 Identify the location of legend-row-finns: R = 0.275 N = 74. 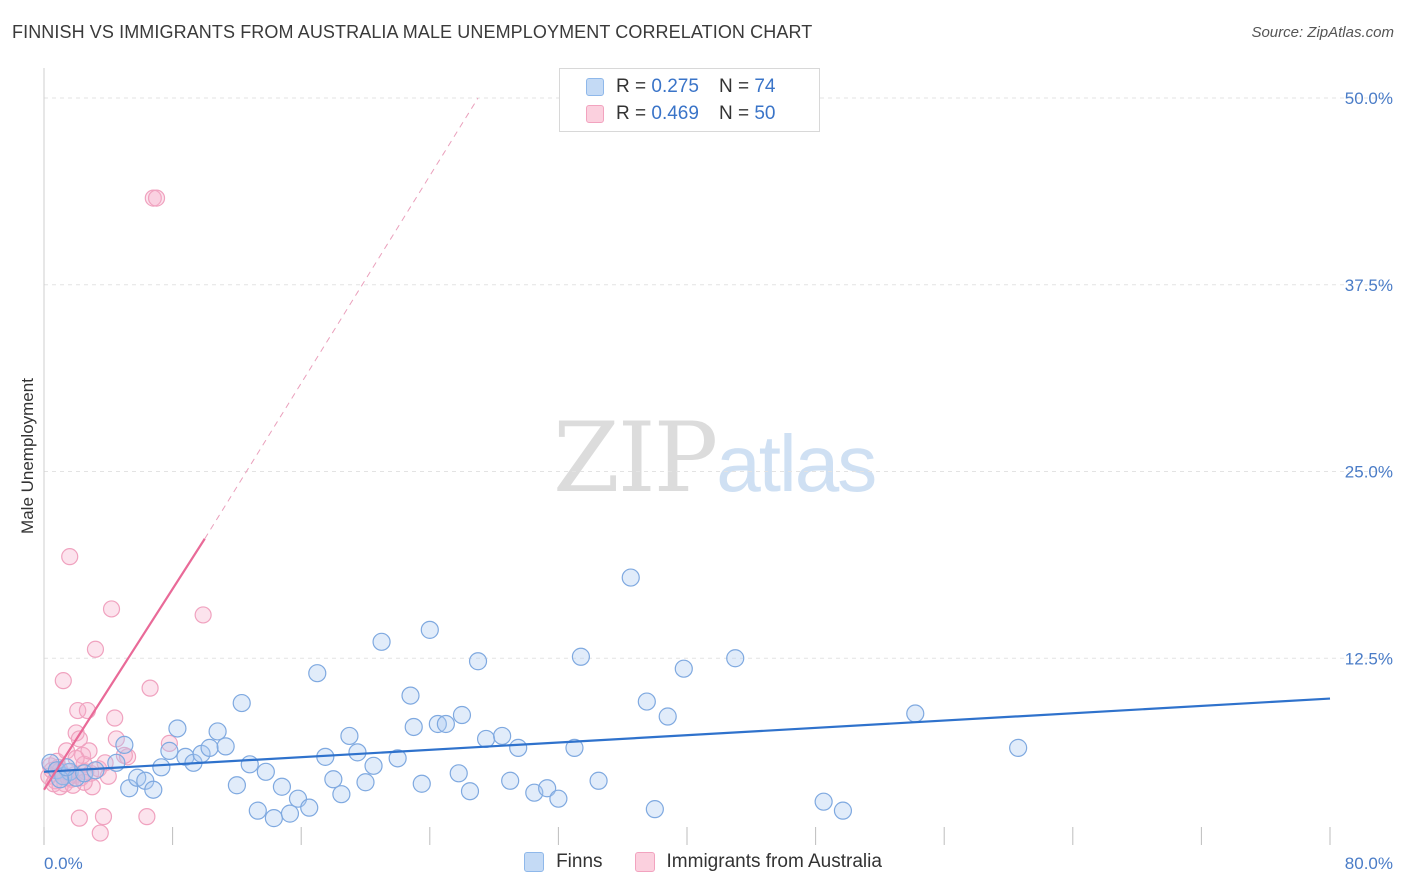
(680, 87).